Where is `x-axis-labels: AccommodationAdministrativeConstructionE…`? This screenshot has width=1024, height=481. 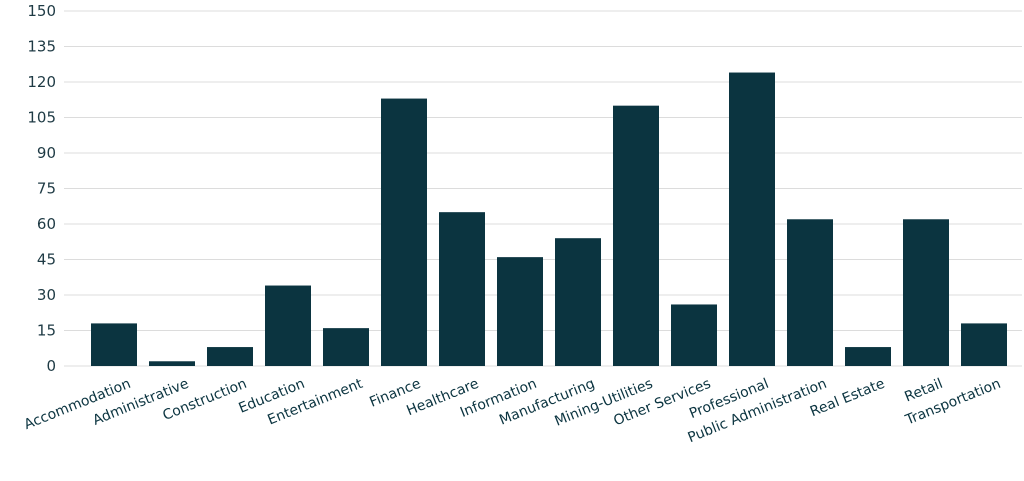
x-axis-labels: AccommodationAdministrativeConstructionE… is located at coordinates (512, 411).